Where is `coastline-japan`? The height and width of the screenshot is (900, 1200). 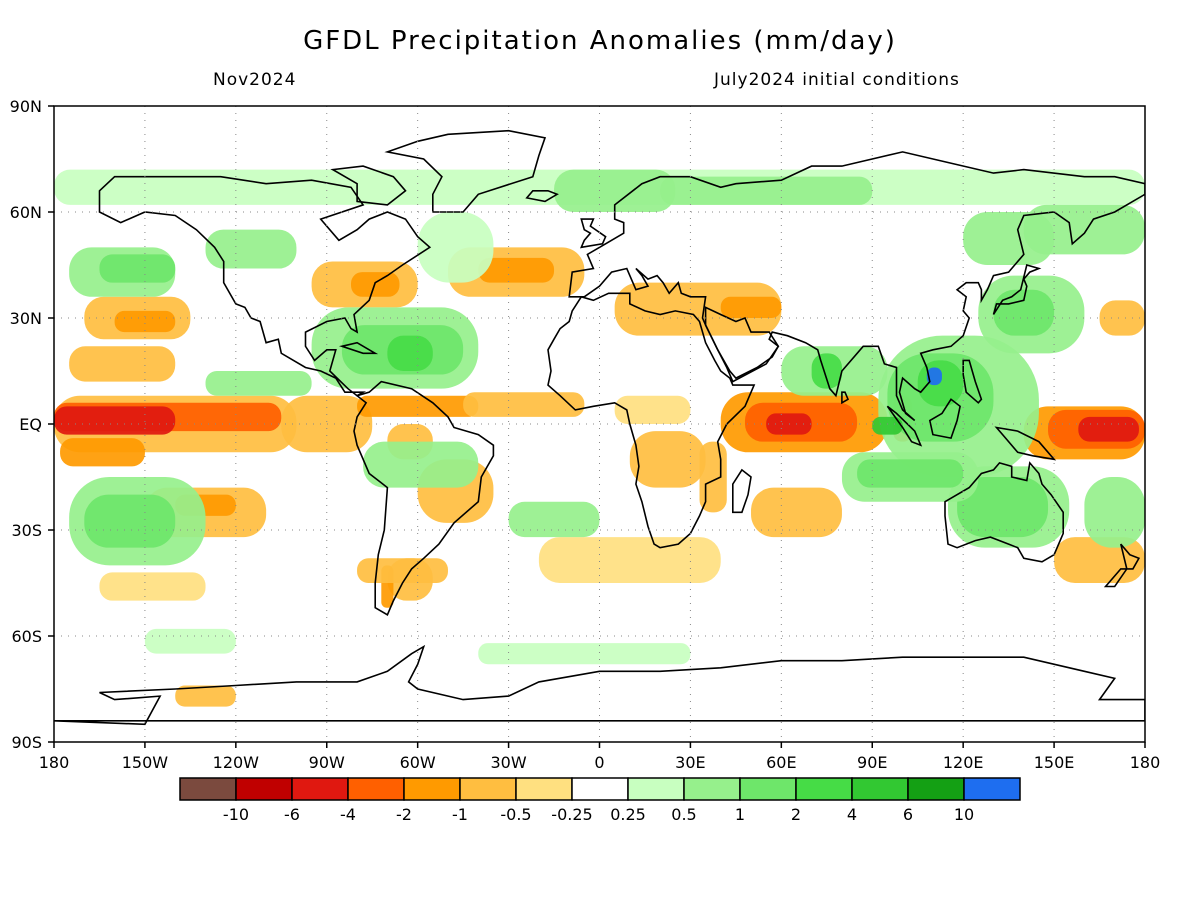
coastline-japan is located at coordinates (1017, 289).